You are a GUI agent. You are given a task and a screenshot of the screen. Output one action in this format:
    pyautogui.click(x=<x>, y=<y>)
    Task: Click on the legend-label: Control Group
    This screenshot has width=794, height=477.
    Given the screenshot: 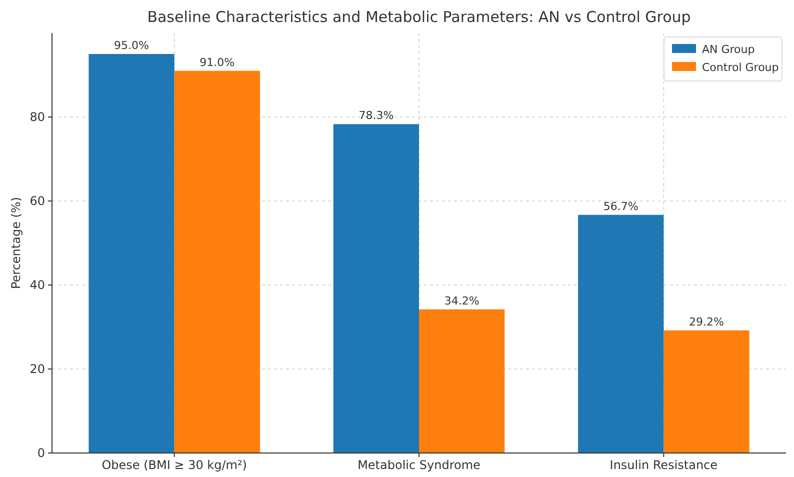 What is the action you would take?
    pyautogui.click(x=740, y=67)
    